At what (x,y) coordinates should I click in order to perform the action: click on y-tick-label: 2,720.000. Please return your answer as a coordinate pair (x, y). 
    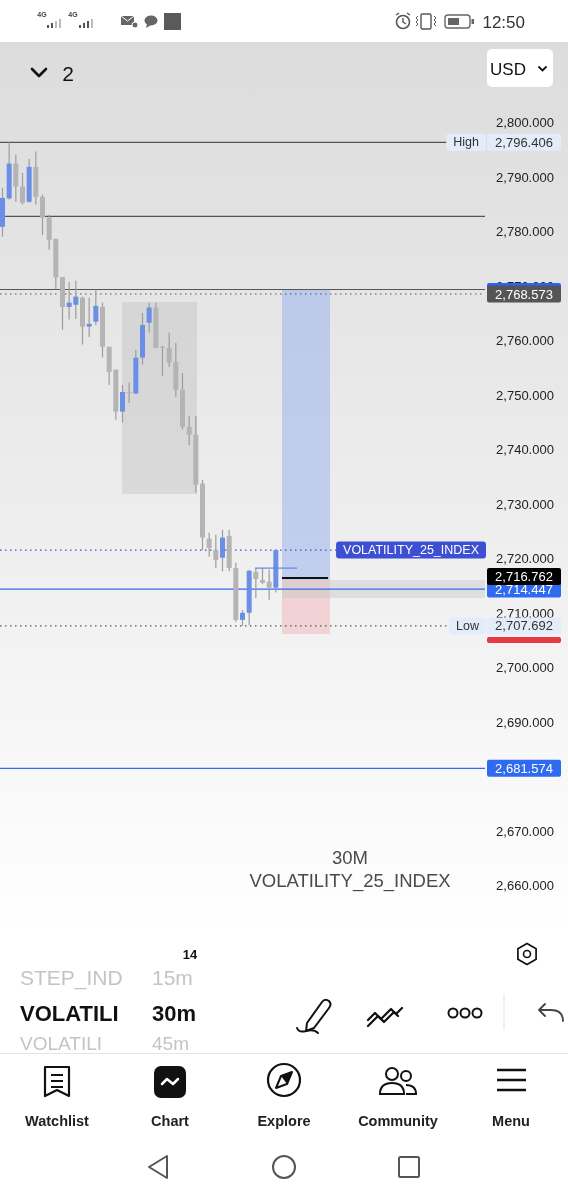
    Looking at the image, I should click on (525, 559).